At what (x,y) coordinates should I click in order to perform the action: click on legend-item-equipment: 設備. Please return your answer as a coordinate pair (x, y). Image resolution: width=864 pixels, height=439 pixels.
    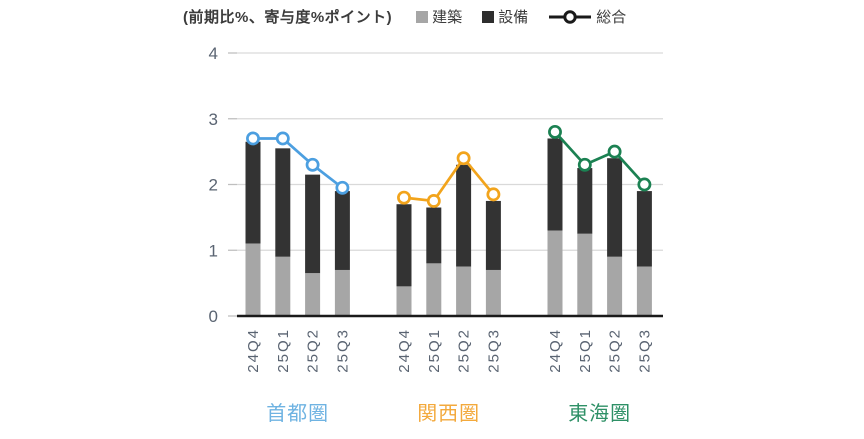
    Looking at the image, I should click on (505, 16).